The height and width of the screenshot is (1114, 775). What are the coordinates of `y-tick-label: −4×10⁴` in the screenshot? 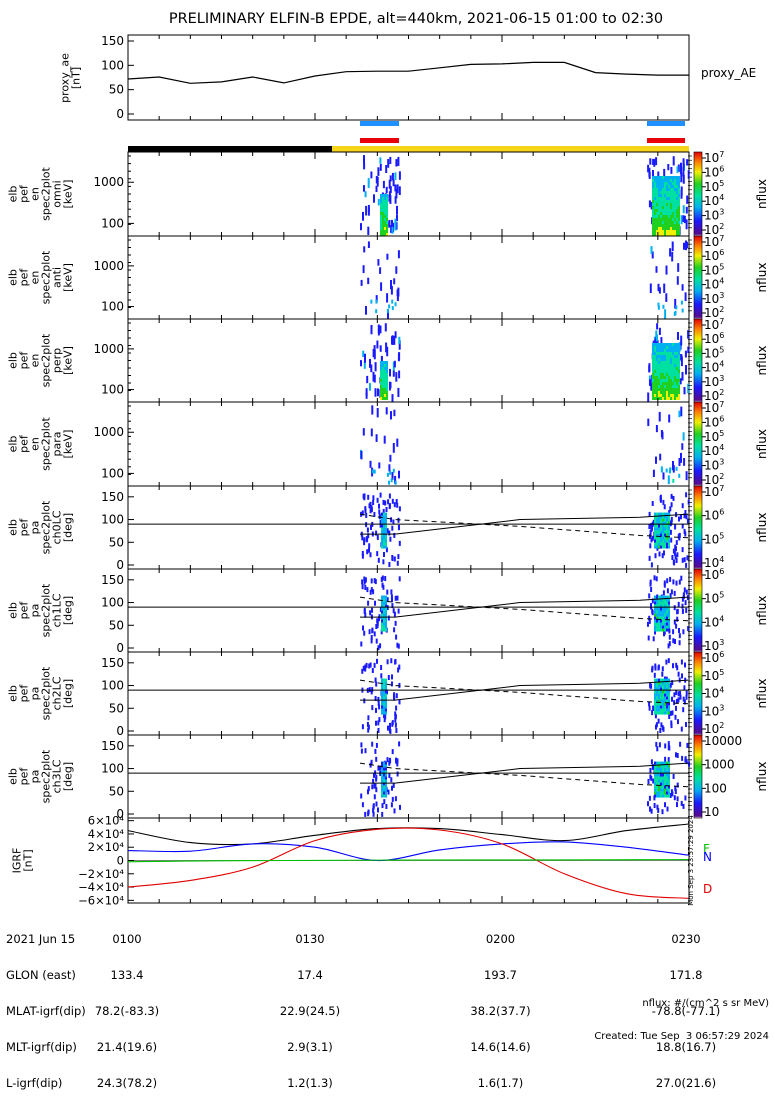 It's located at (101, 887).